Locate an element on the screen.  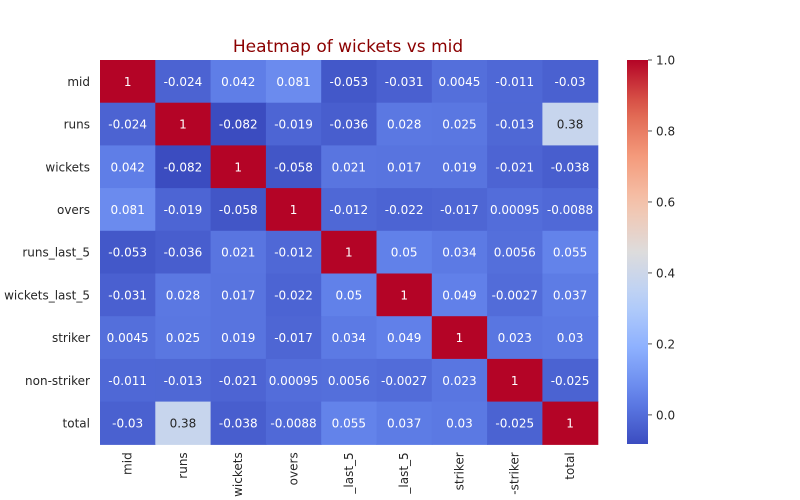
colorbar-tick-label: 1.0 is located at coordinates (665, 61).